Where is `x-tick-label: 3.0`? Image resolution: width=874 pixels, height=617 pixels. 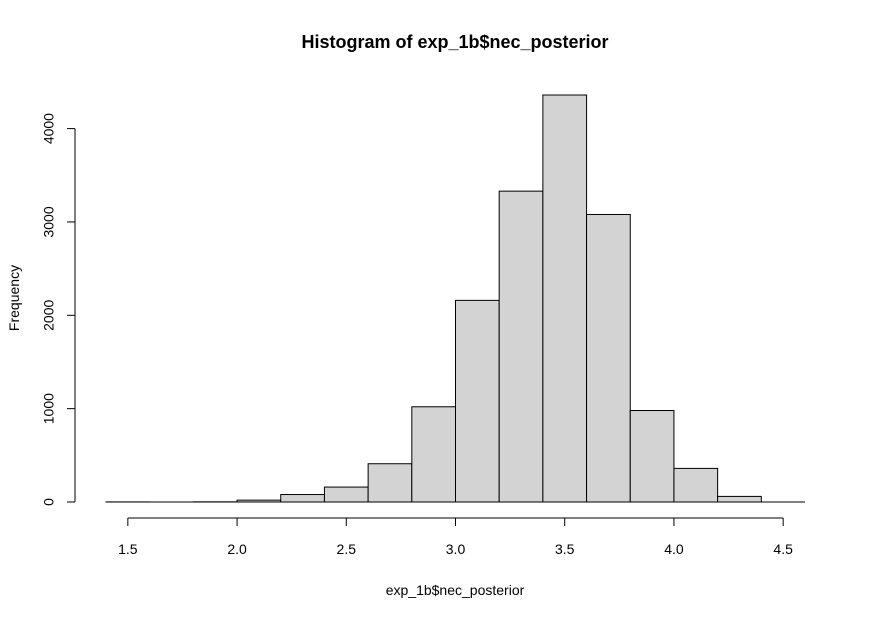
x-tick-label: 3.0 is located at coordinates (456, 549).